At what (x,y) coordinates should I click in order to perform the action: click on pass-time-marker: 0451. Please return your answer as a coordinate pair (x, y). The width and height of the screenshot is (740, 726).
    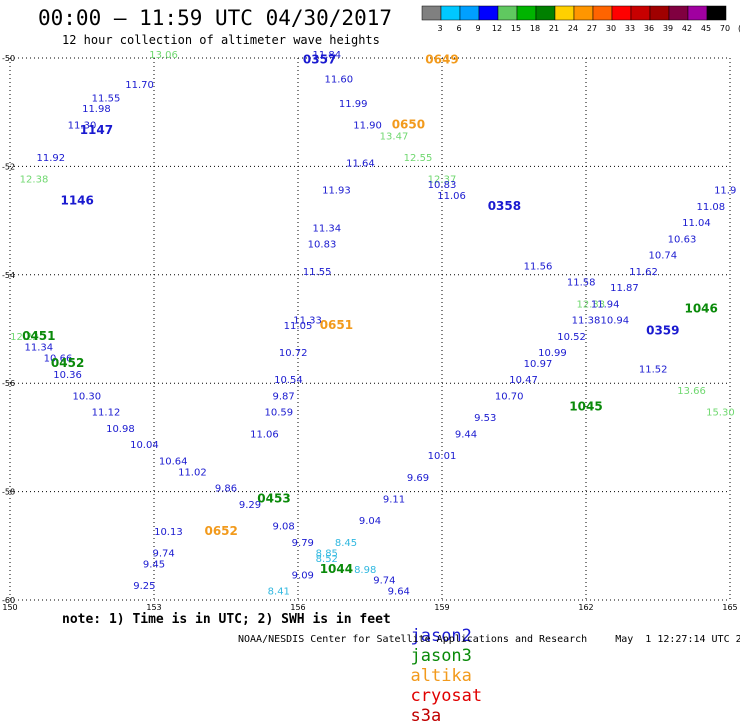
    Looking at the image, I should click on (38, 336).